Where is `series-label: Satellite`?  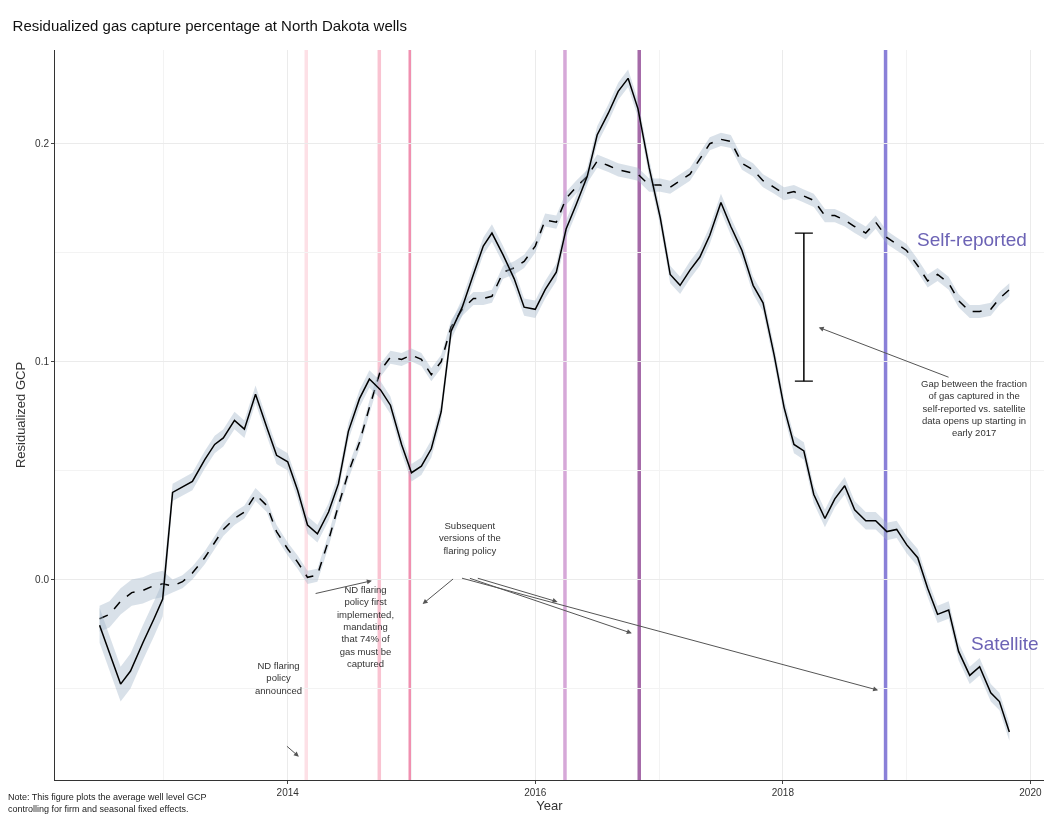 series-label: Satellite is located at coordinates (1005, 643).